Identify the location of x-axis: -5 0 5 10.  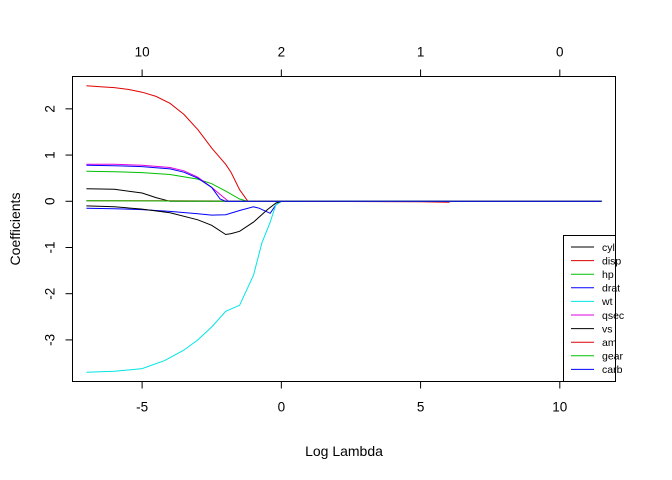
(351, 398).